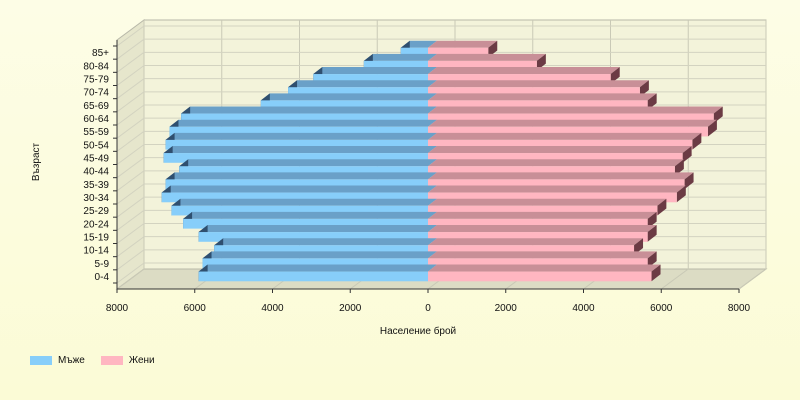  What do you see at coordinates (96, 211) in the screenshot?
I see `y-tick-label: 25-29` at bounding box center [96, 211].